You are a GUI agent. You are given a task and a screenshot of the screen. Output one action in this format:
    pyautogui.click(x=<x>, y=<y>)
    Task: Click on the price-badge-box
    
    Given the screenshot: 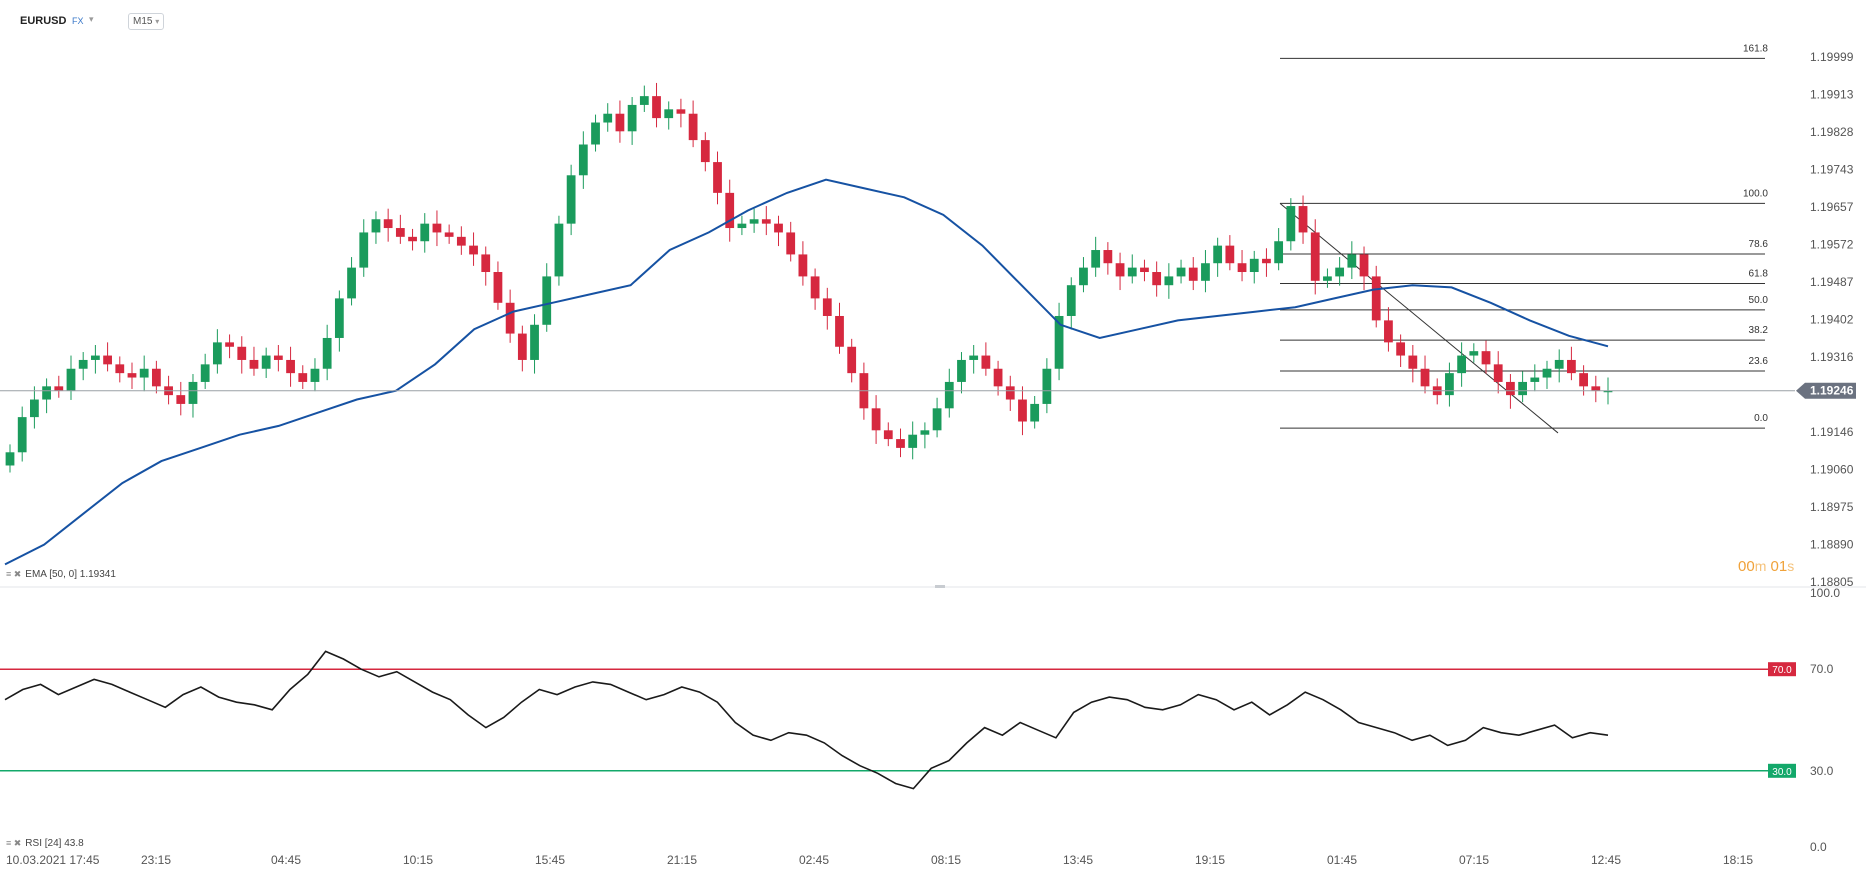 What is the action you would take?
    pyautogui.click(x=1826, y=390)
    